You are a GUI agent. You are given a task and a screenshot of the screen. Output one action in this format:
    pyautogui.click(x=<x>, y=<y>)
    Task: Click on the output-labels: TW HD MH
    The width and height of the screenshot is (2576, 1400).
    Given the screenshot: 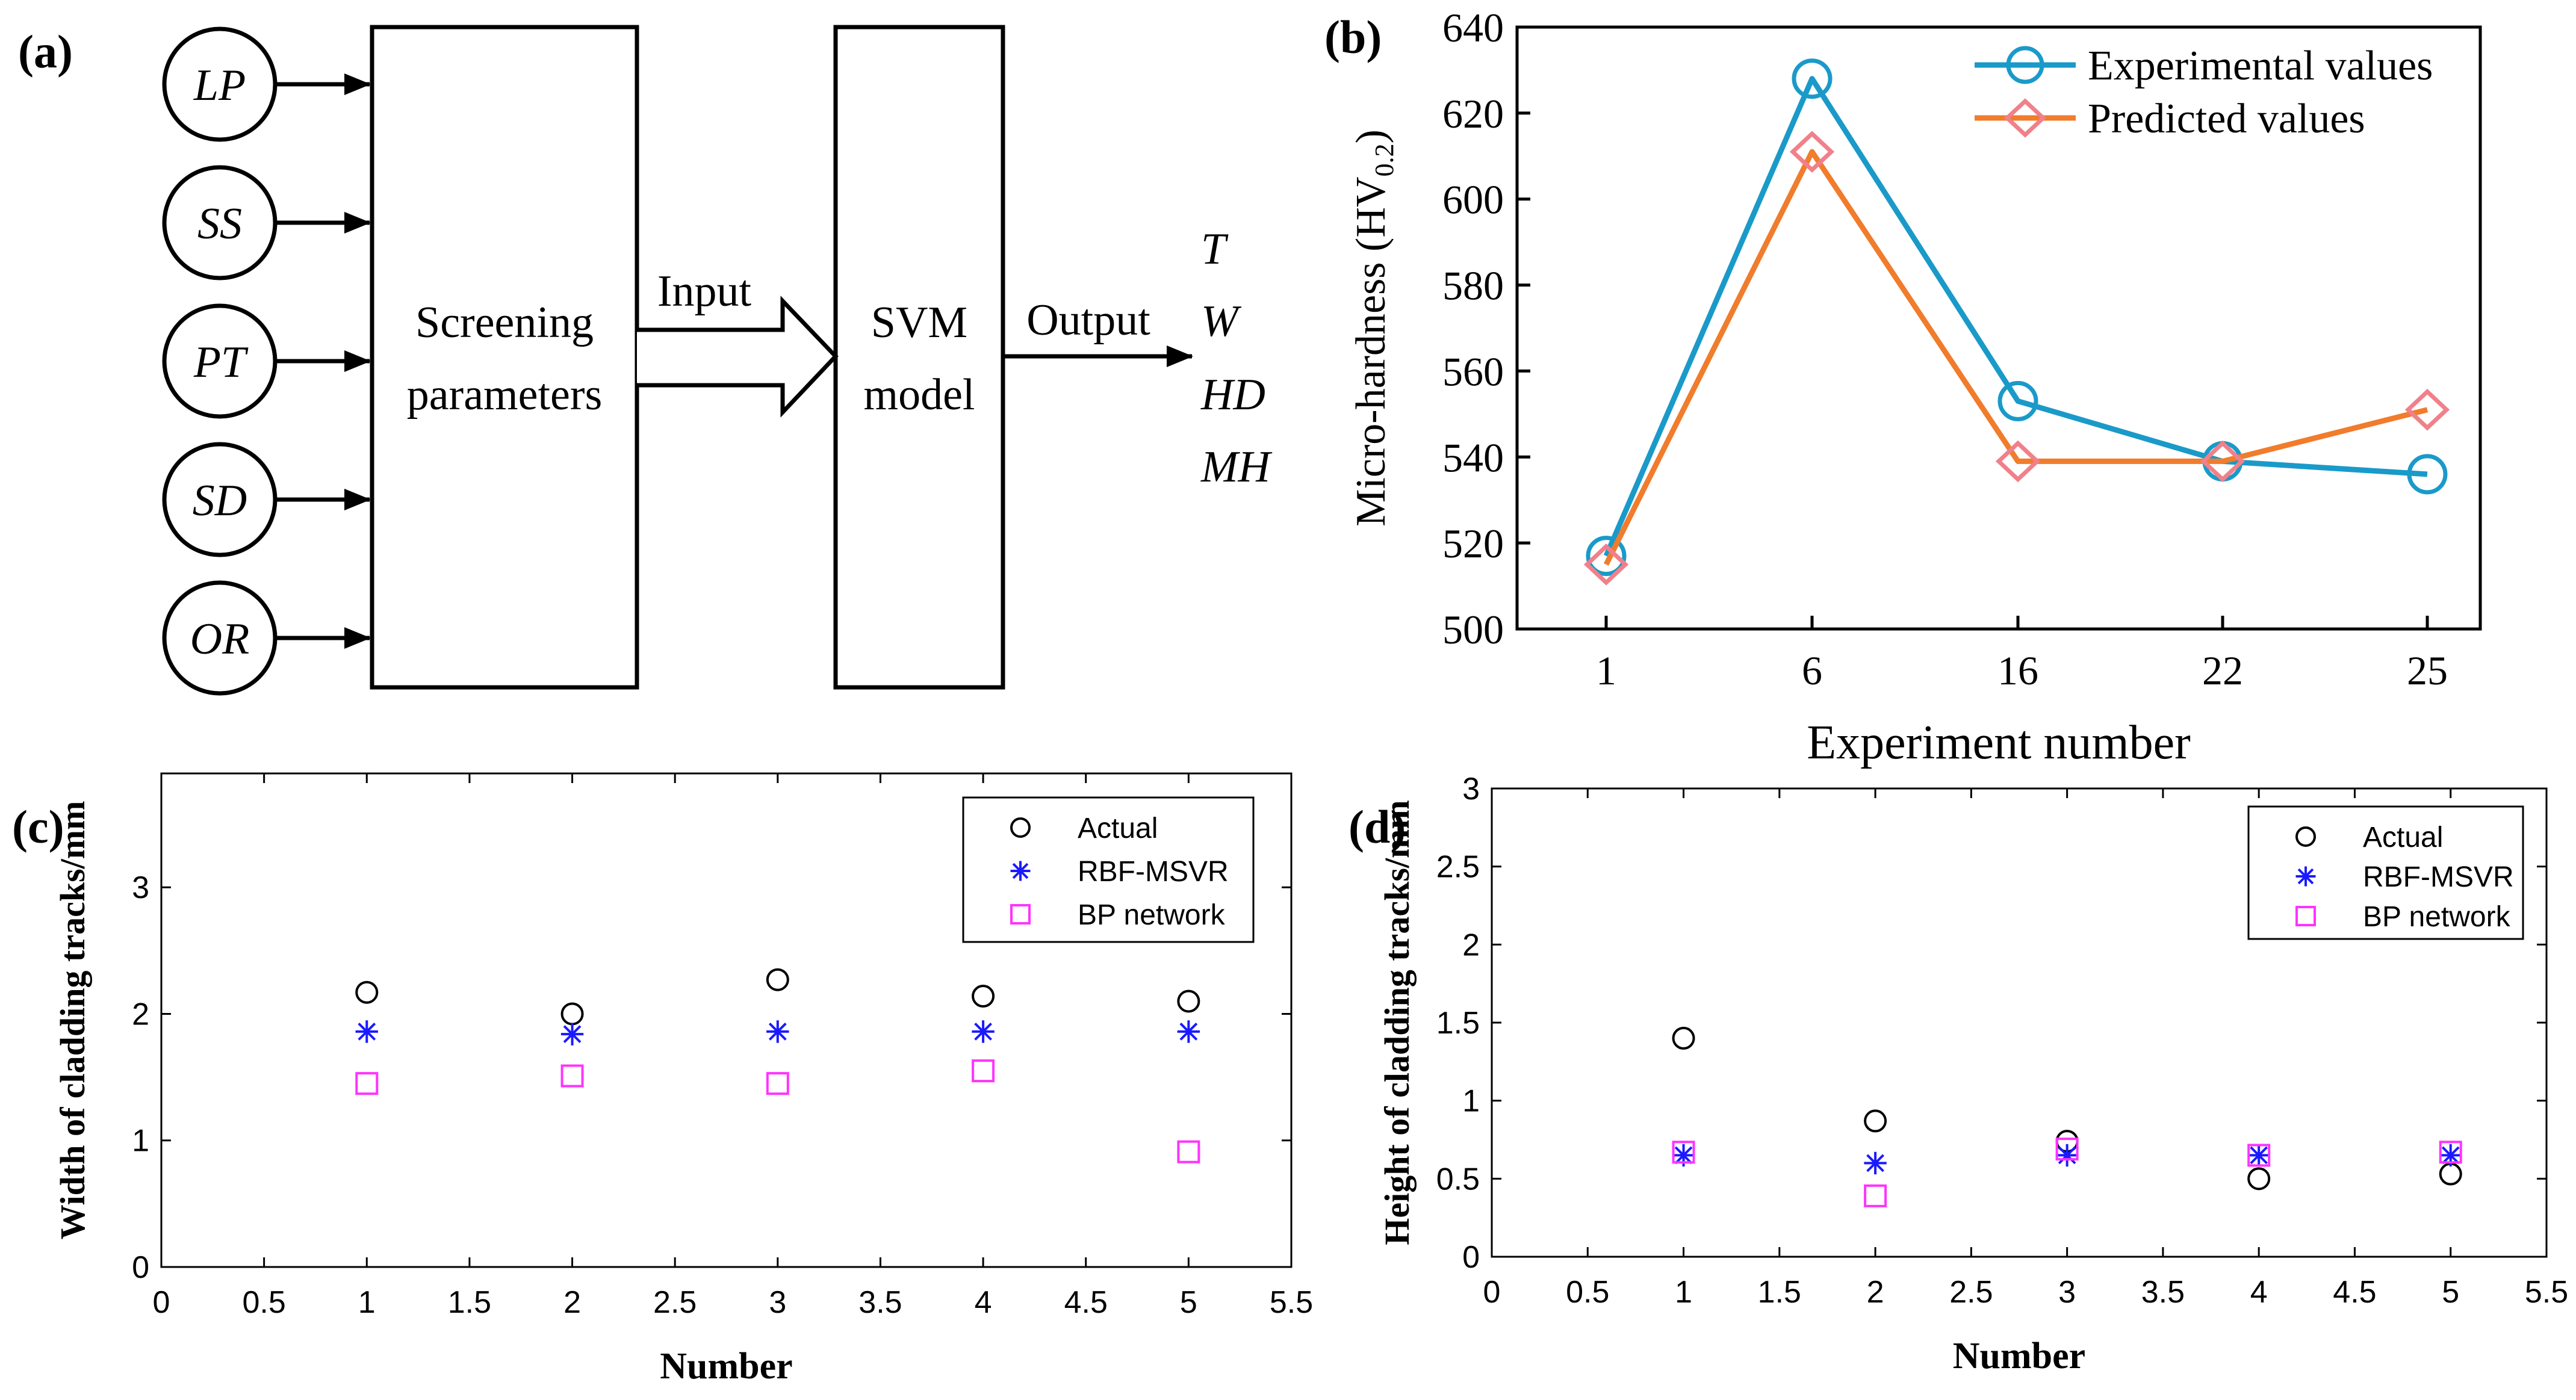 What is the action you would take?
    pyautogui.click(x=1236, y=358)
    